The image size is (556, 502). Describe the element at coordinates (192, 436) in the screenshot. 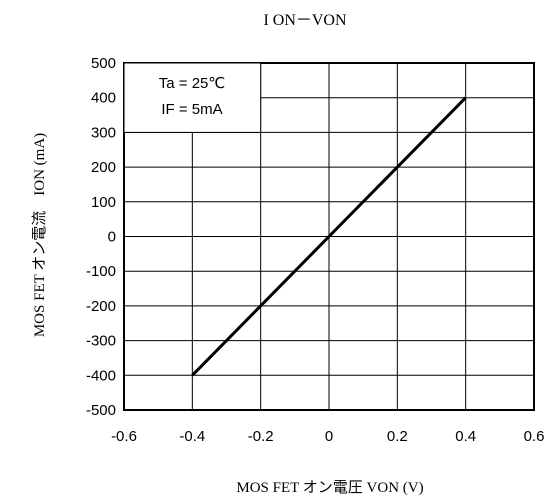

I see `x-tick-label: -0.4` at that location.